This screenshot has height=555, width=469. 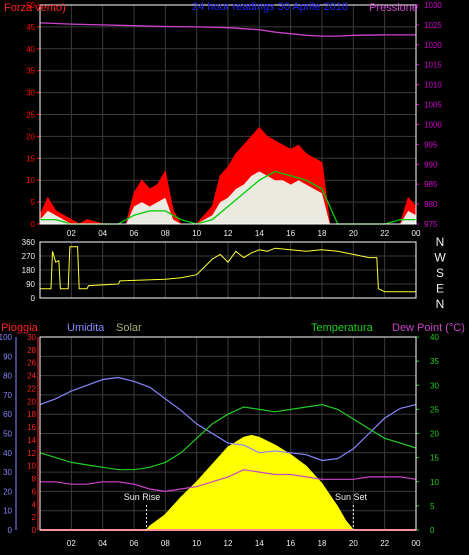 What do you see at coordinates (30, 158) in the screenshot?
I see `wind-tick-label: 15` at bounding box center [30, 158].